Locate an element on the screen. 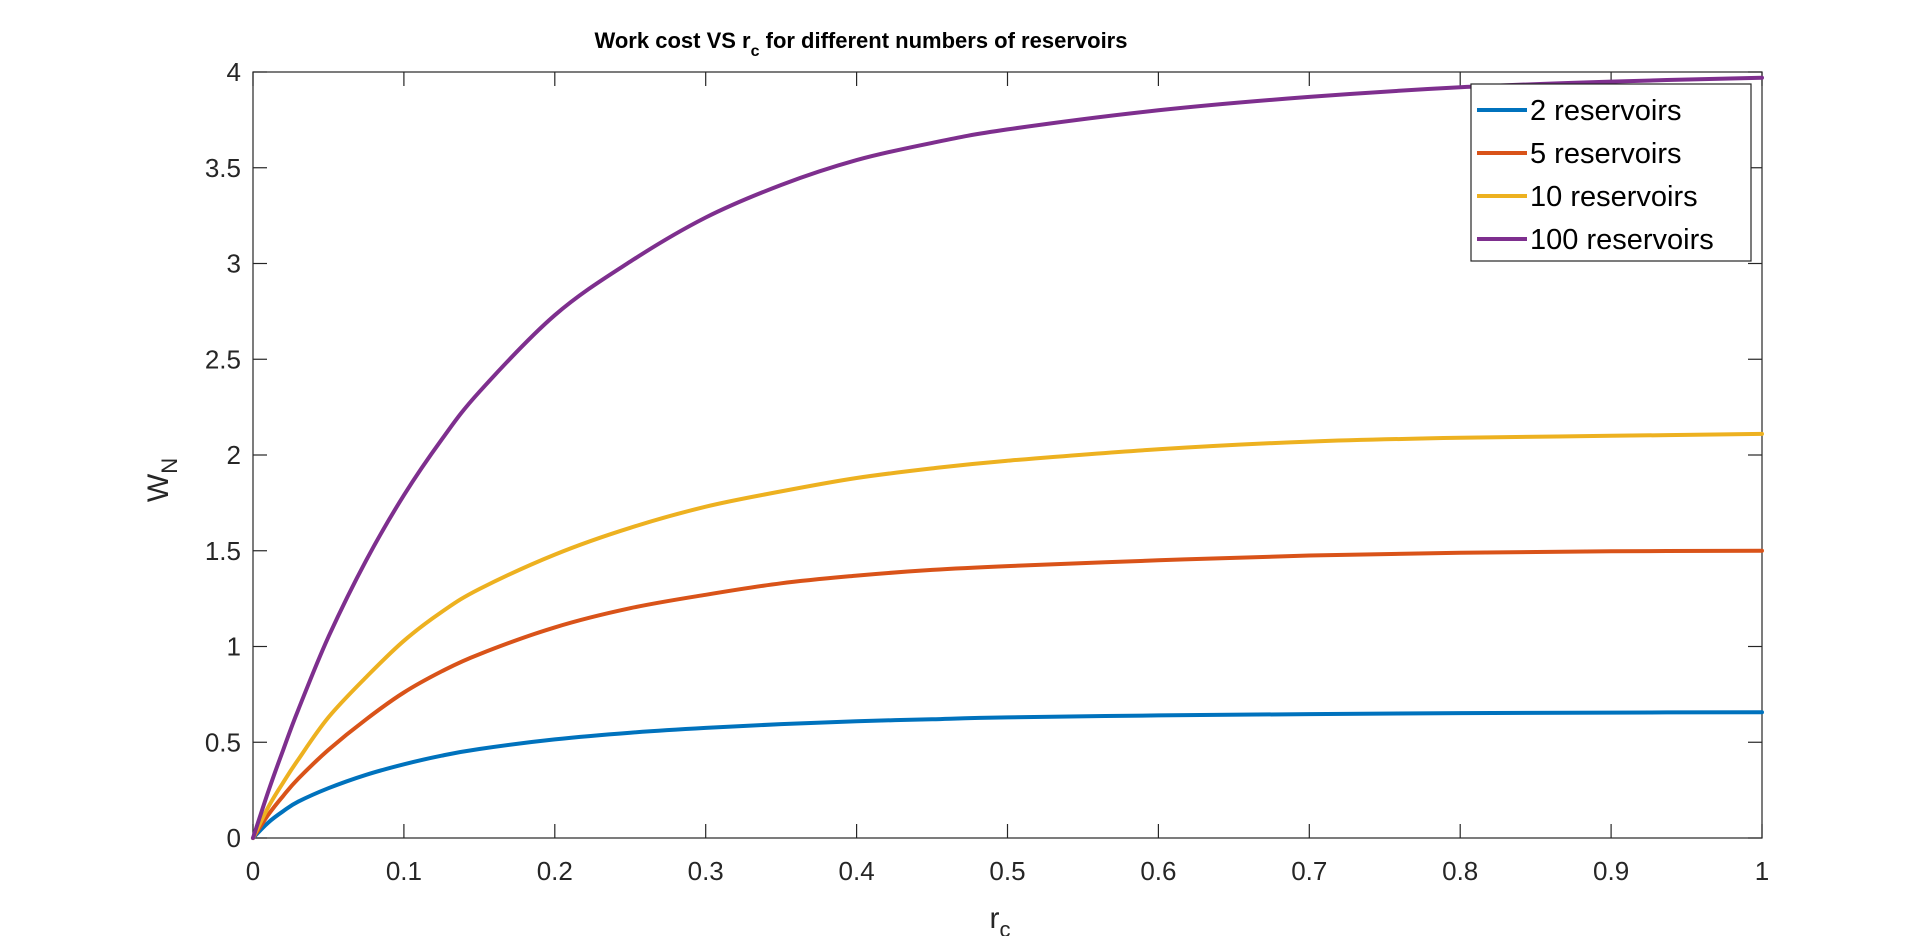  legend-label: 5 reservoirs is located at coordinates (1606, 154).